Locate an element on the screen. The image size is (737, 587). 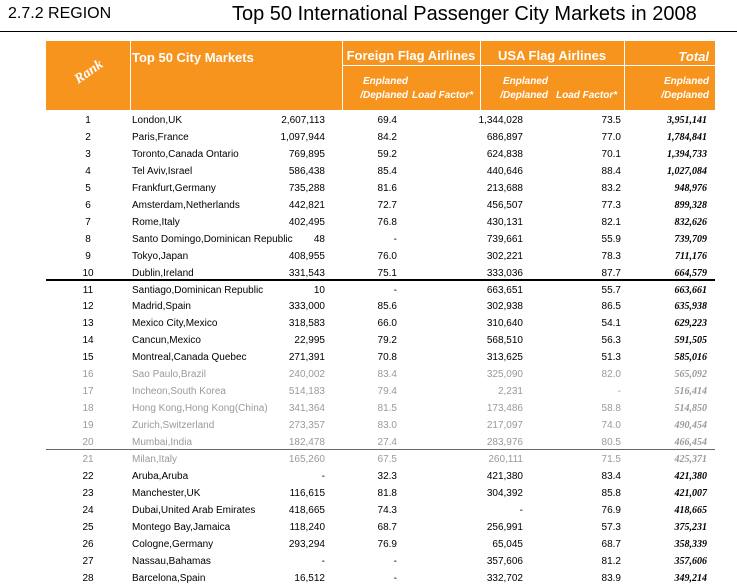
header-hdivider is located at coordinates (528, 65).